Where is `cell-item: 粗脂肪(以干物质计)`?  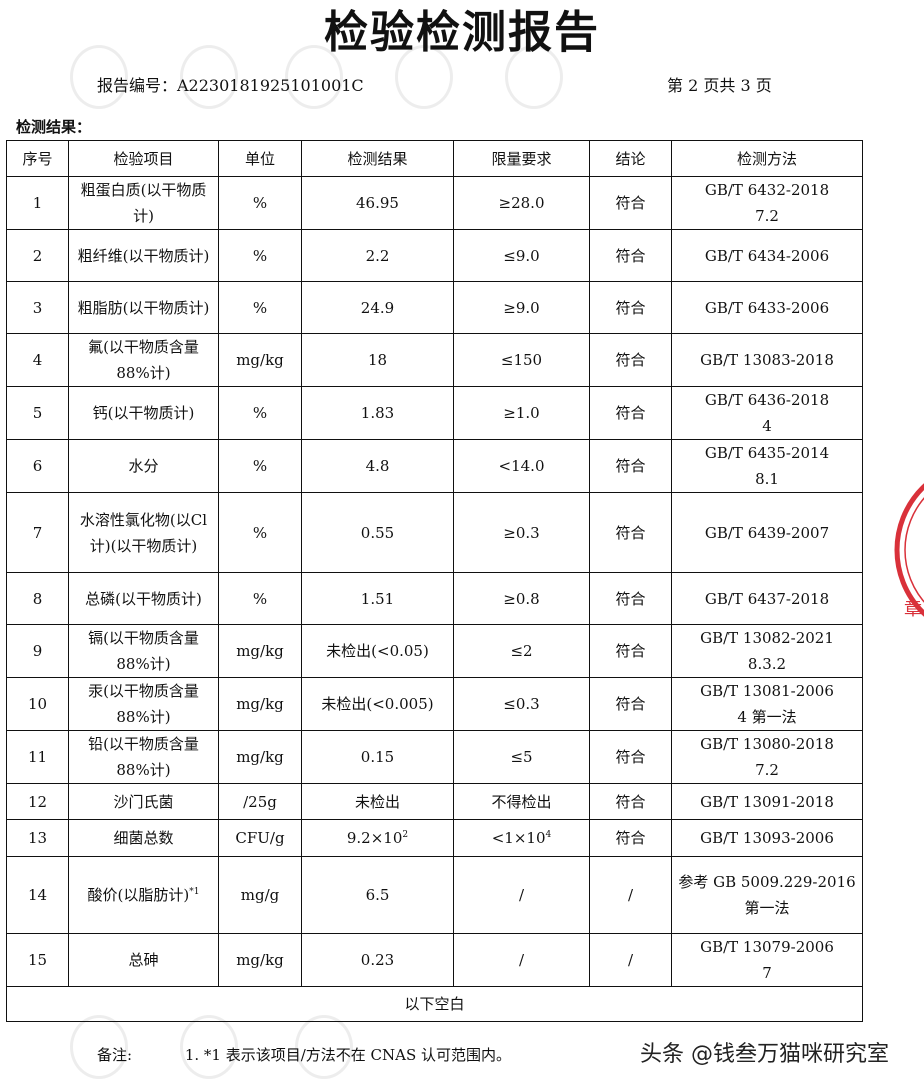
cell-item: 粗脂肪(以干物质计) is located at coordinates (143, 307).